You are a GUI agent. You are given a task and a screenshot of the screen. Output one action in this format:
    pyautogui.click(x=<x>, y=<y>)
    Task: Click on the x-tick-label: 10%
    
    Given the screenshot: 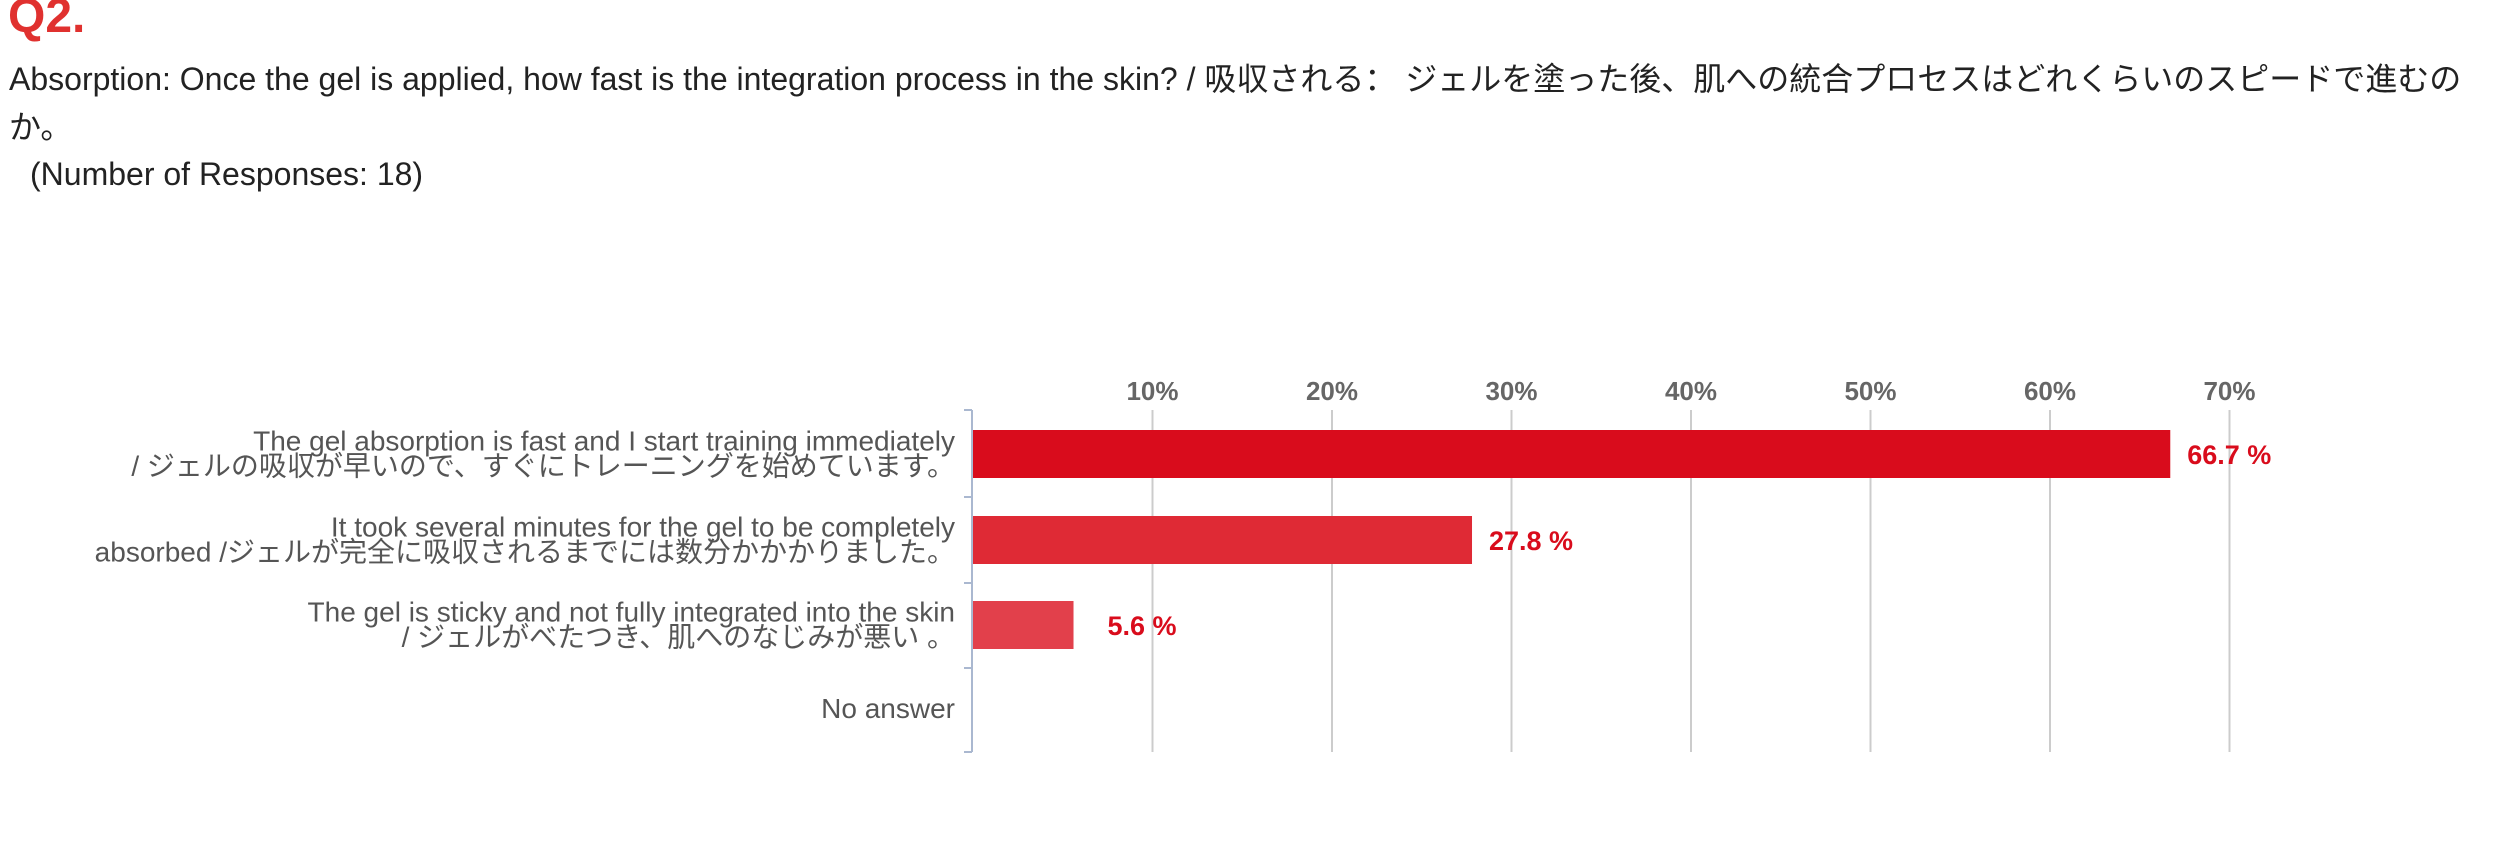 What is the action you would take?
    pyautogui.click(x=1152, y=391)
    